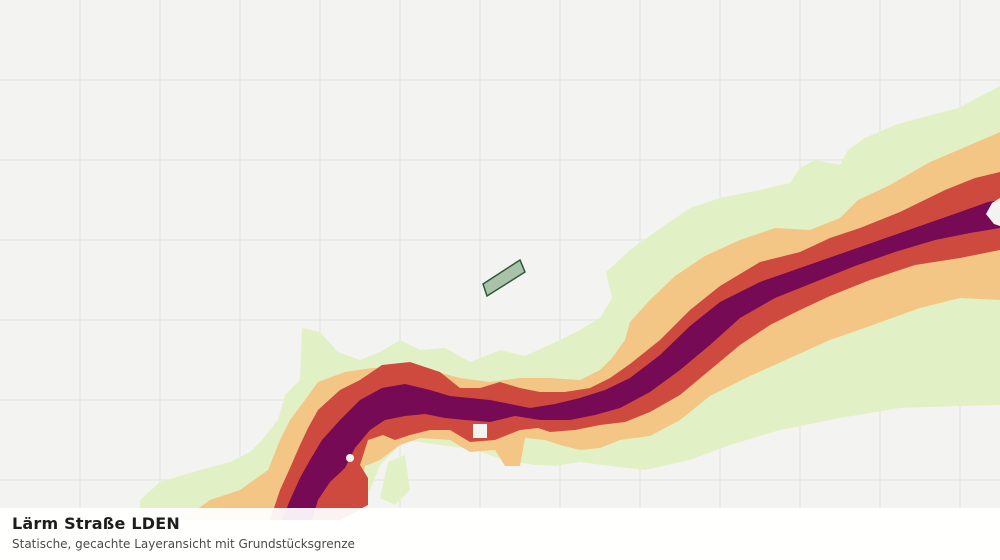 This screenshot has height=560, width=1000. What do you see at coordinates (993, 212) in the screenshot?
I see `map-gap-right` at bounding box center [993, 212].